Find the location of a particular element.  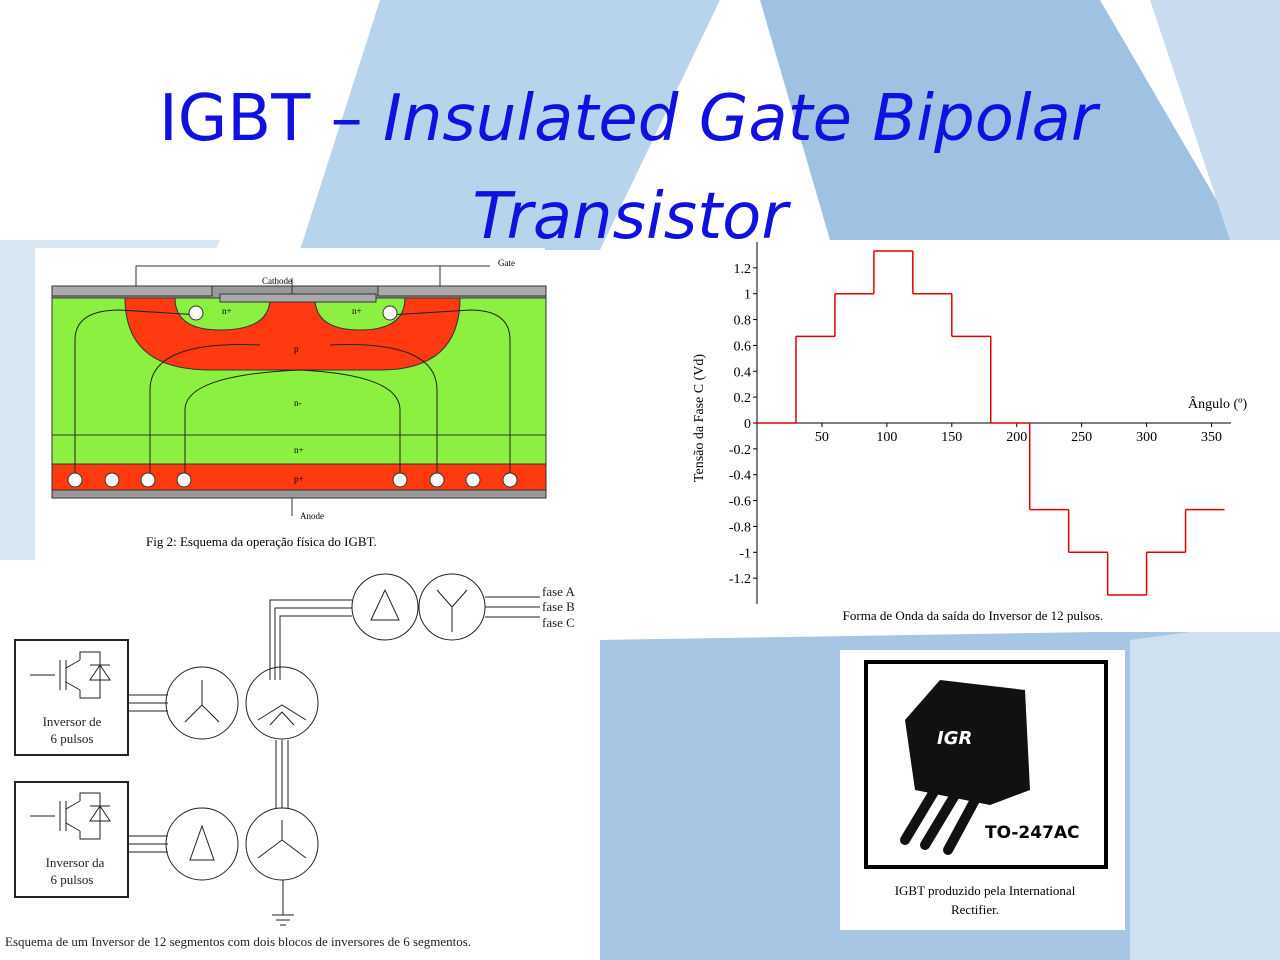

label: fase C is located at coordinates (558, 622).